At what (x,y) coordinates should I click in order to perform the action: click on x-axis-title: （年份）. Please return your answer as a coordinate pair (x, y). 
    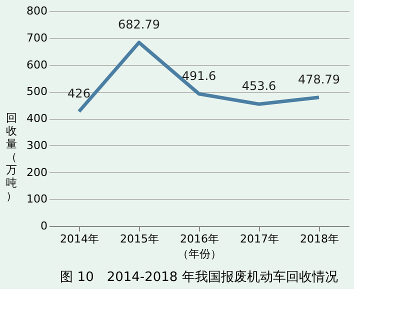
    Looking at the image, I should click on (200, 254).